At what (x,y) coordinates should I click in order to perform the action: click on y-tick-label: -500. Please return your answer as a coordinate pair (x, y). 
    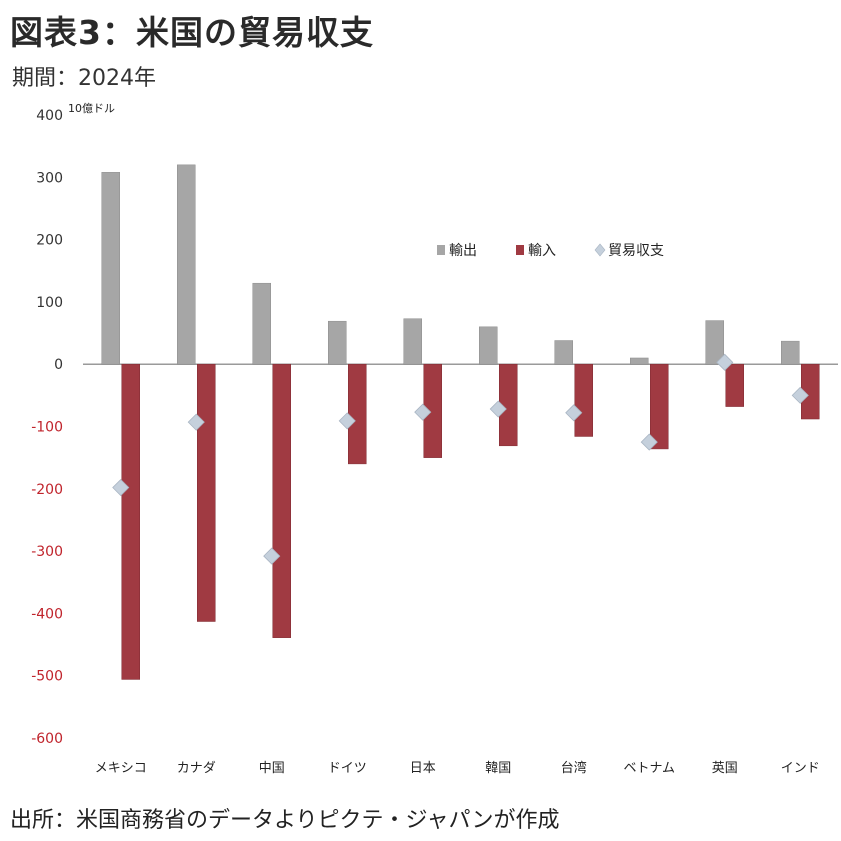
    Looking at the image, I should click on (47, 677).